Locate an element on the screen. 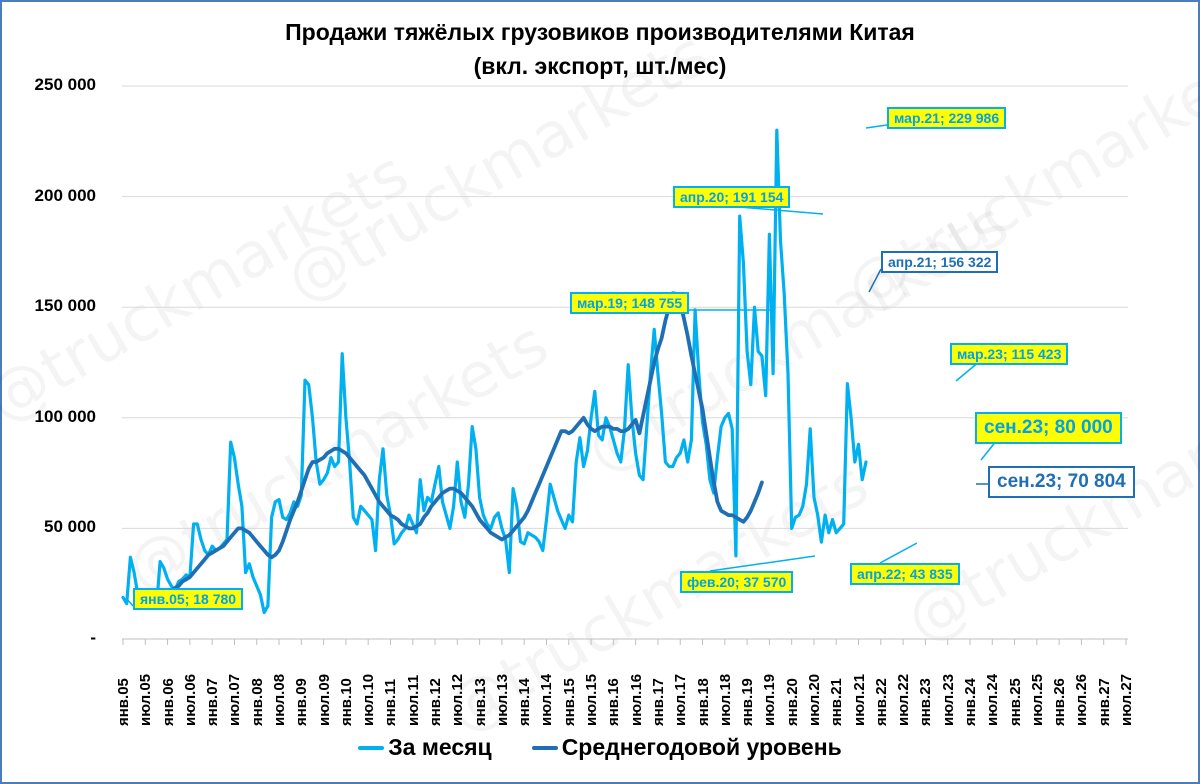 This screenshot has height=784, width=1200. y-tick-label: - is located at coordinates (93, 637).